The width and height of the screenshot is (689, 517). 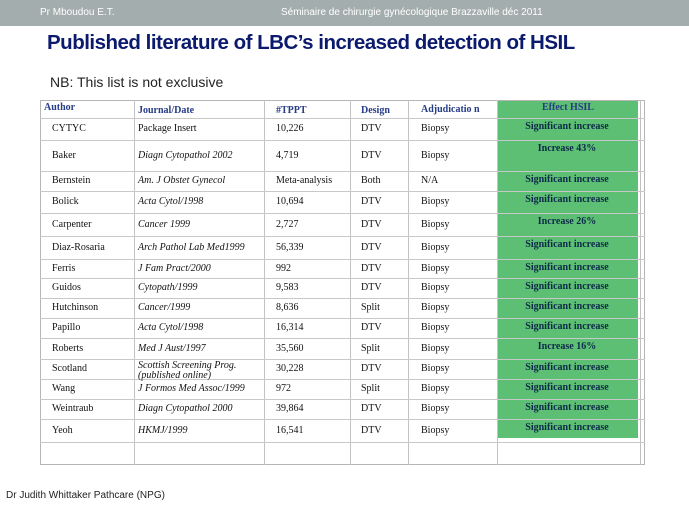 I want to click on cell-tppt: 9,583, so click(x=287, y=287).